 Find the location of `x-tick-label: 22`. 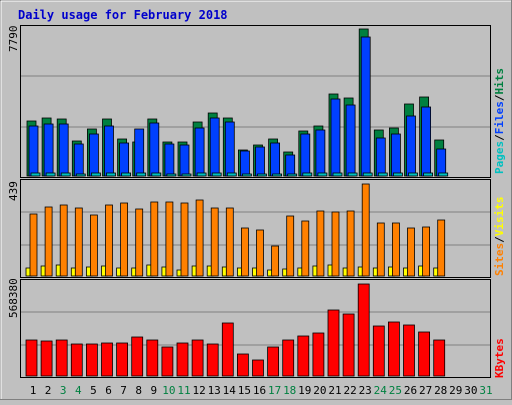

x-tick-label: 22 is located at coordinates (349, 390).